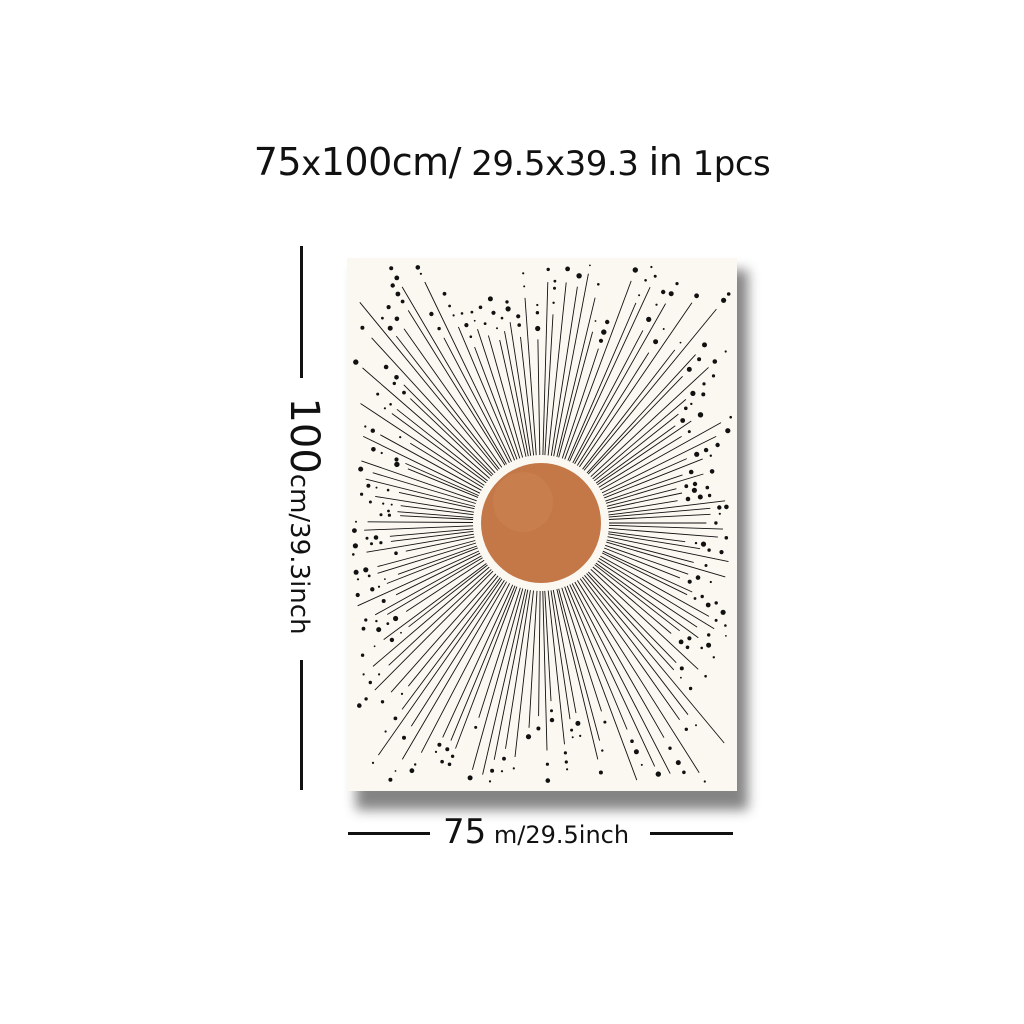 Image resolution: width=1024 pixels, height=1024 pixels. I want to click on height-units: cm/39.3inch, so click(299, 554).